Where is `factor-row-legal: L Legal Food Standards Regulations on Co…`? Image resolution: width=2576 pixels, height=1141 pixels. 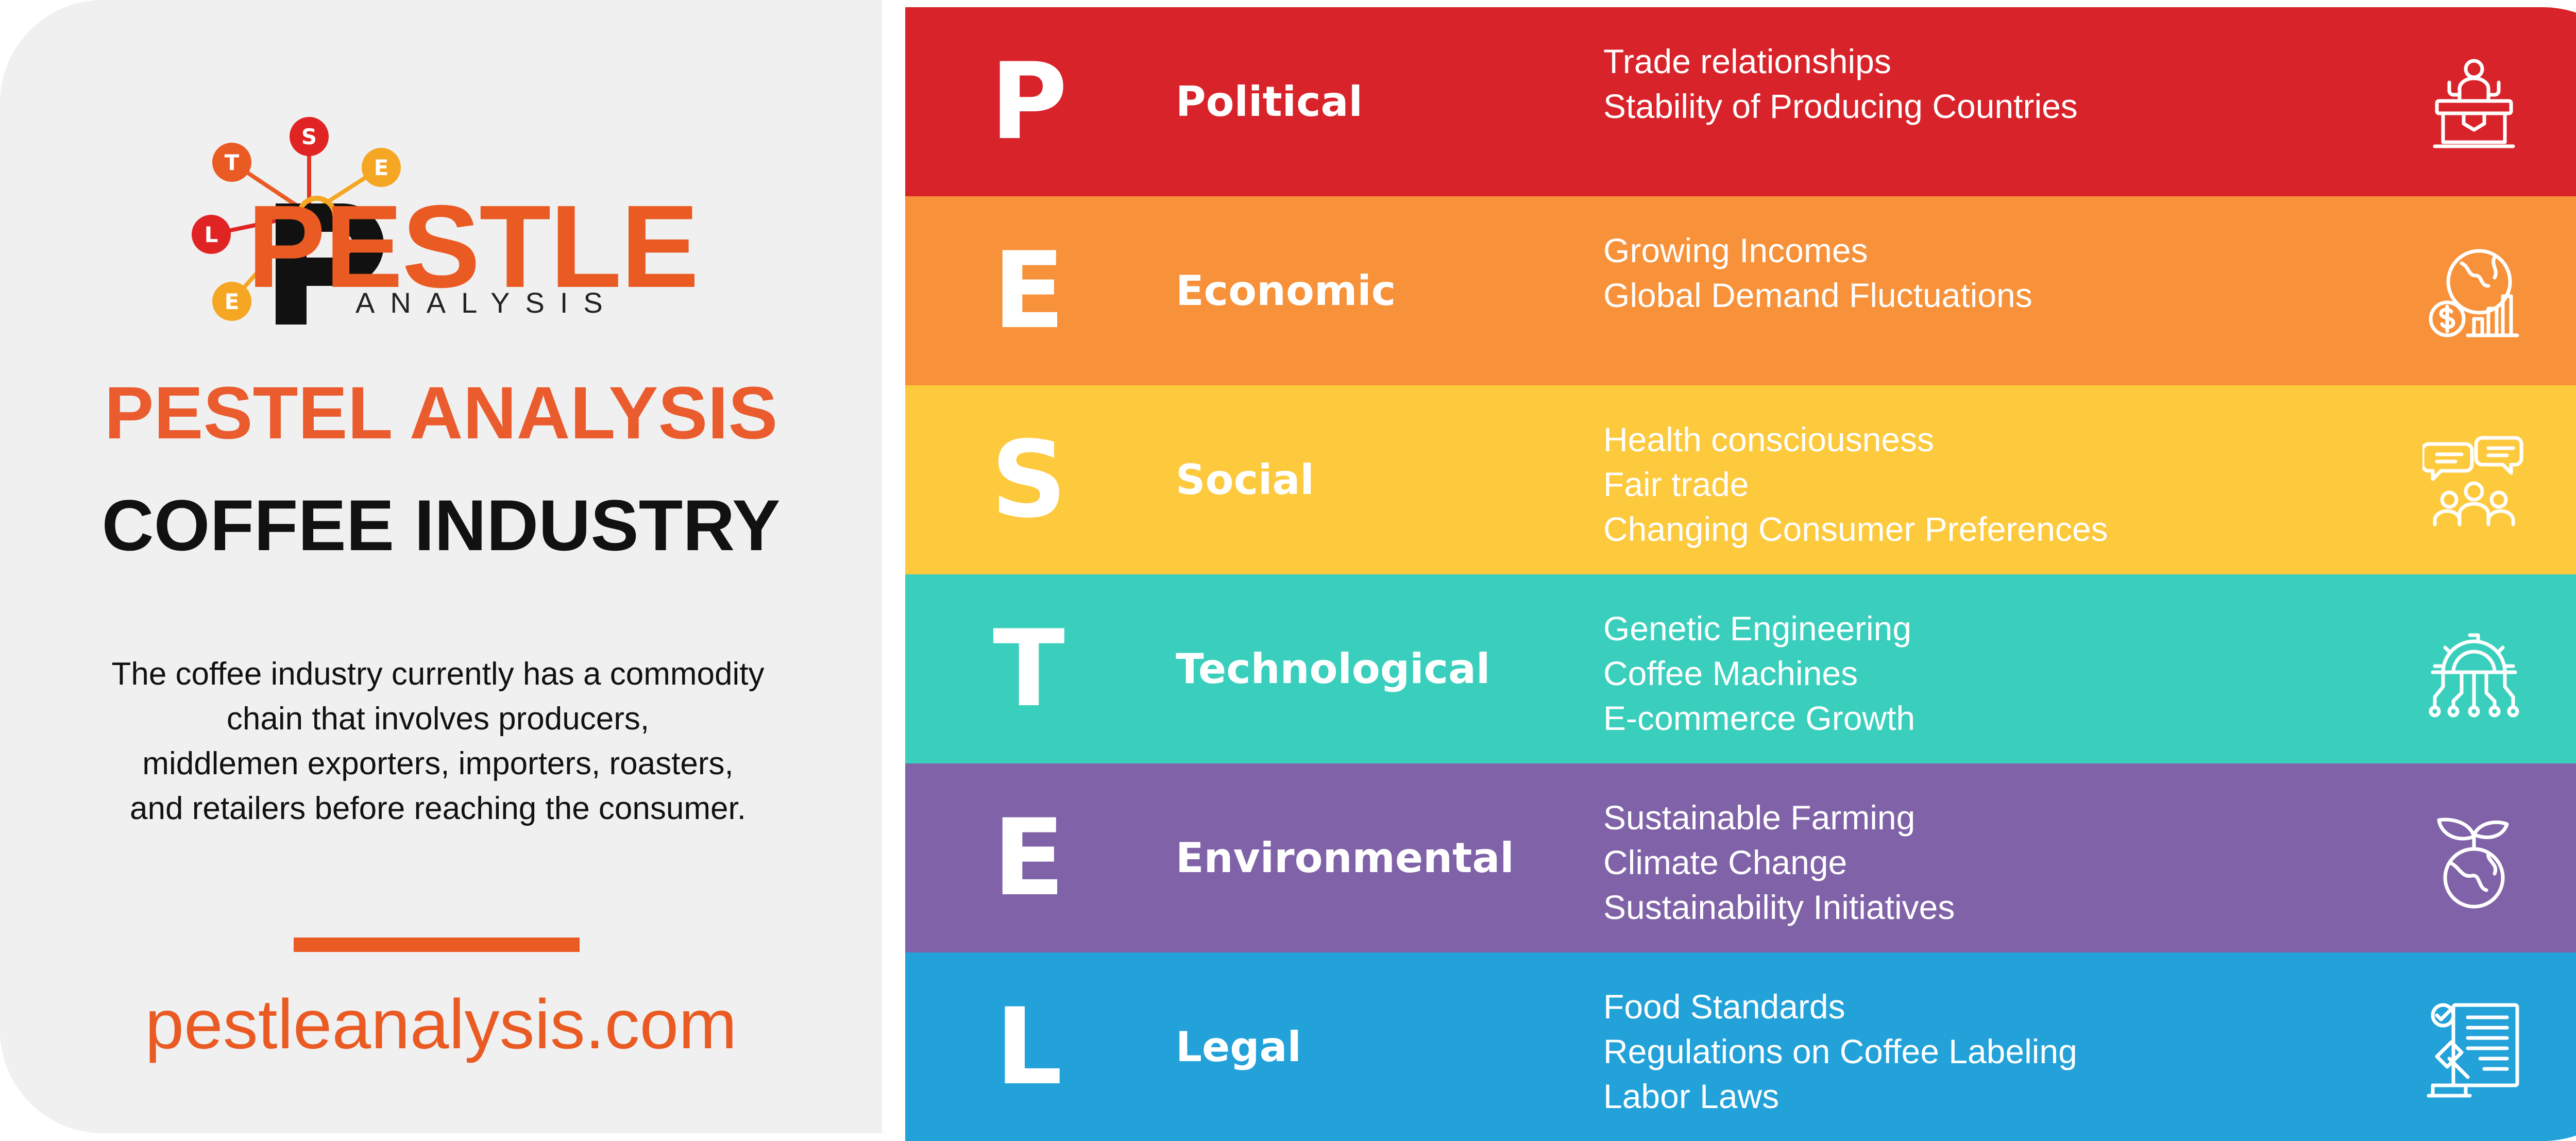 factor-row-legal: L Legal Food Standards Regulations on Co… is located at coordinates (1740, 1046).